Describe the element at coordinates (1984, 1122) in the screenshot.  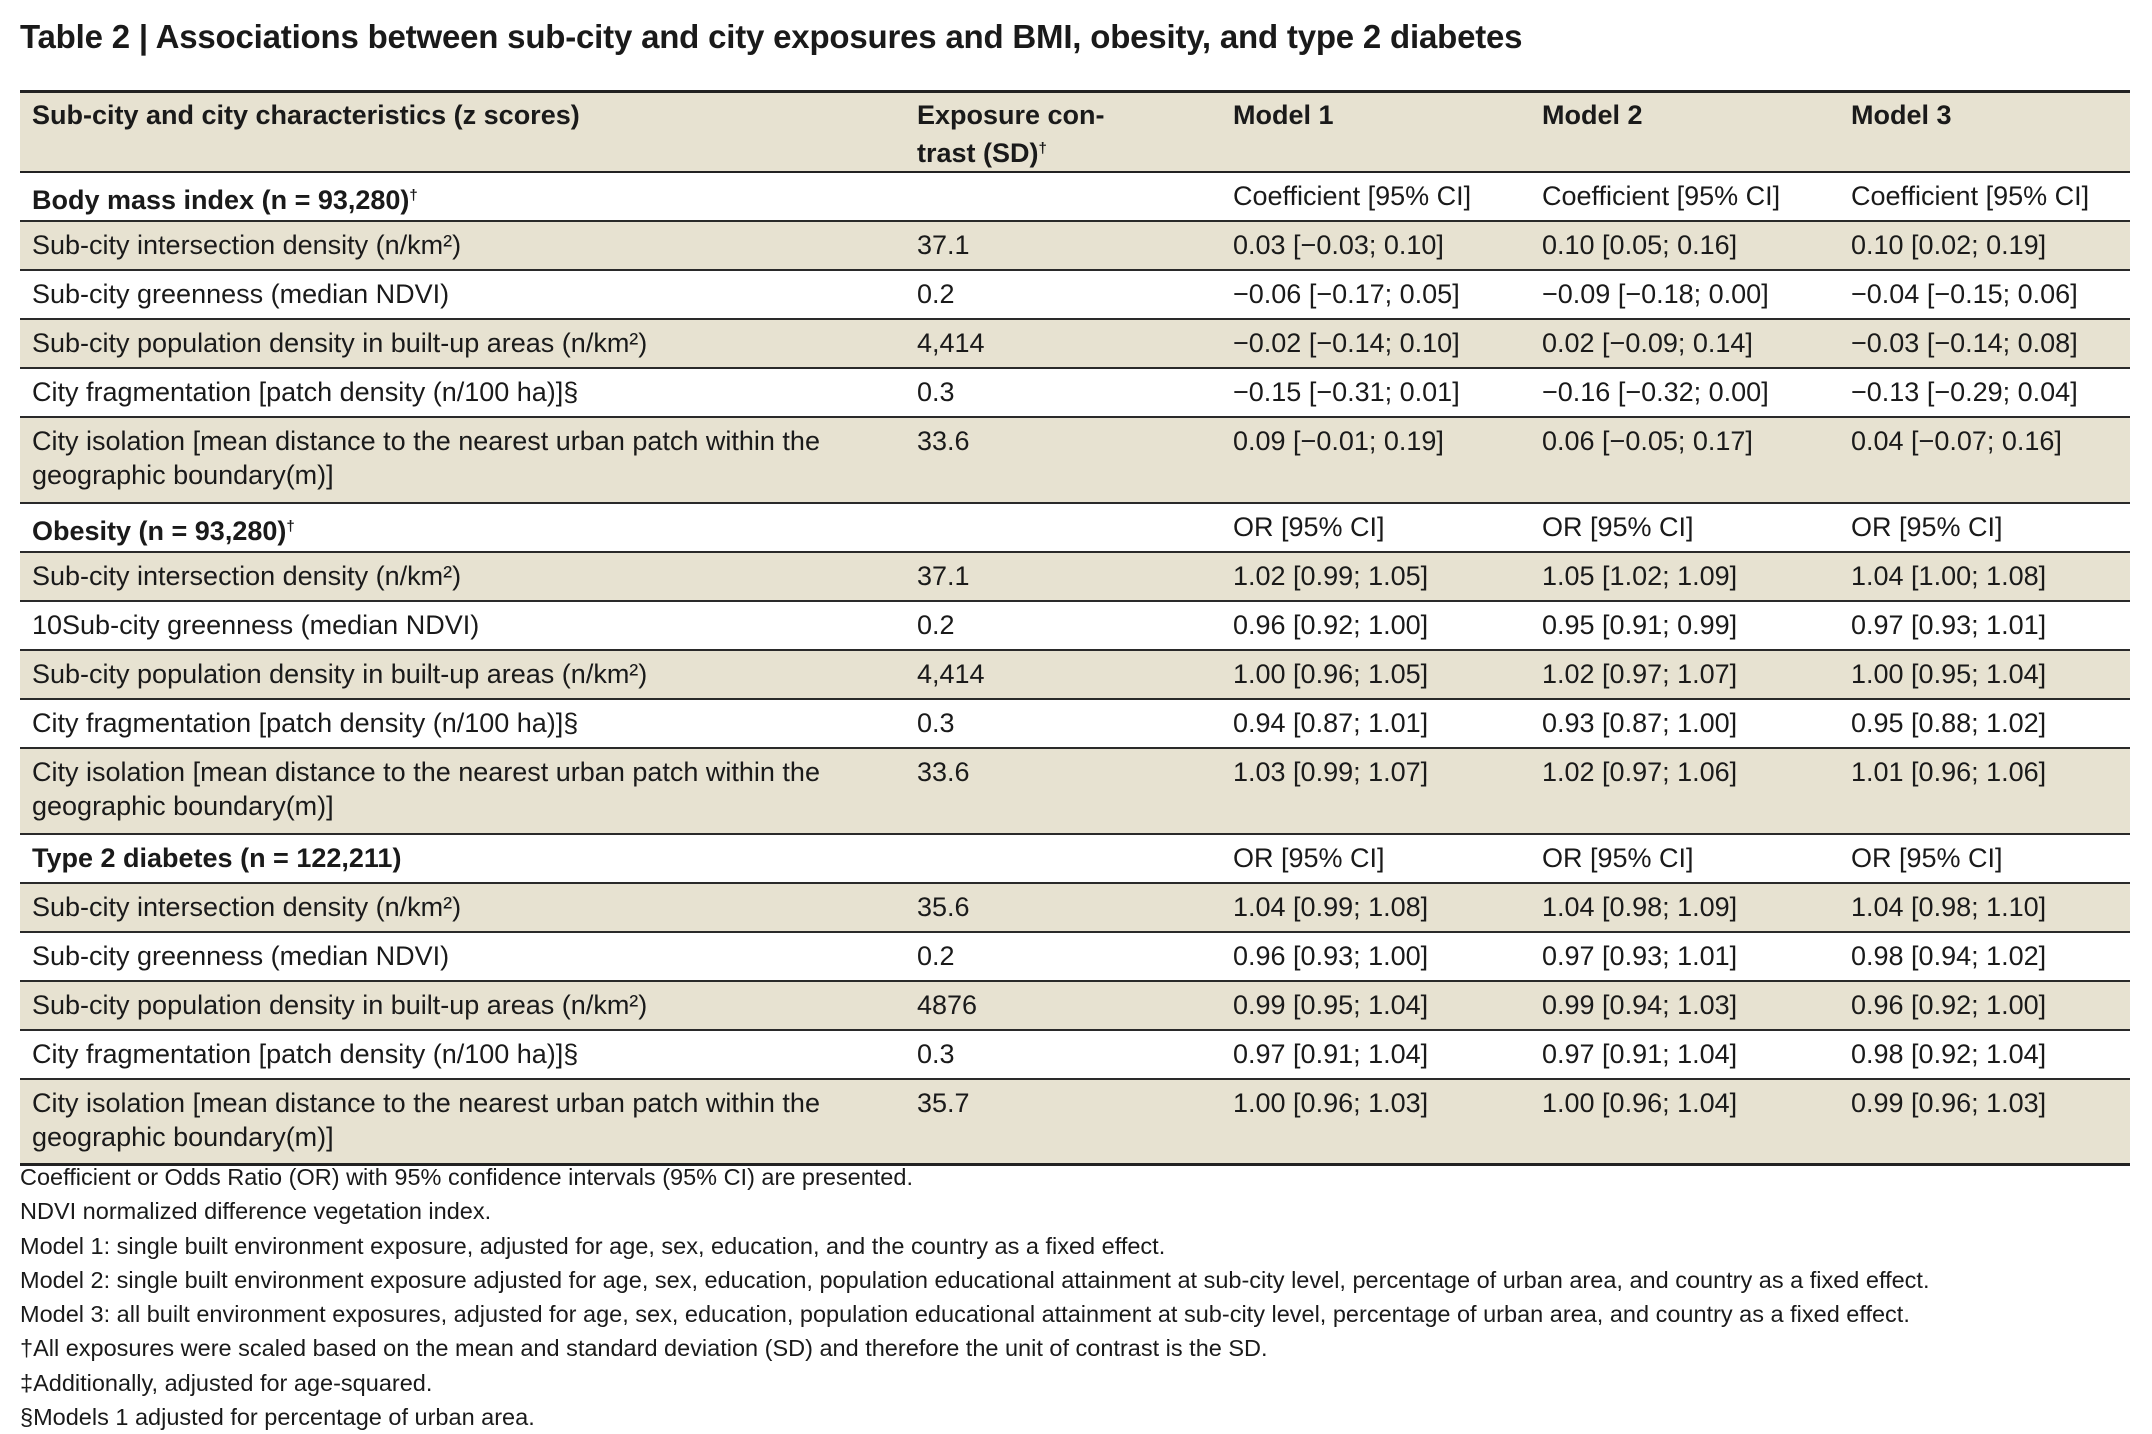
I see `model-3-cell: 0.99 [0.96; 1.03]` at that location.